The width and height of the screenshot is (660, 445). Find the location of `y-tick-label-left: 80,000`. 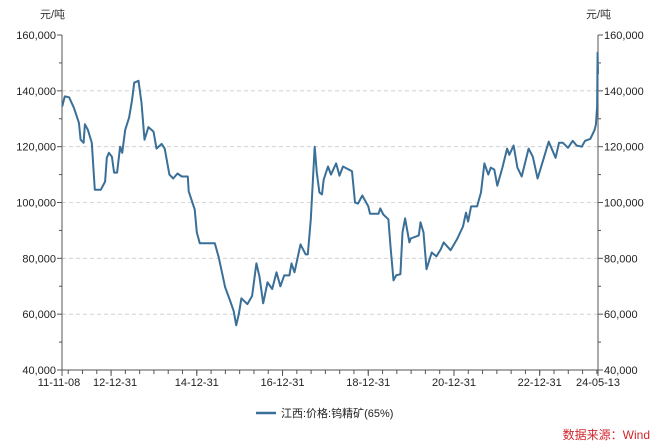

y-tick-label-left: 80,000 is located at coordinates (39, 259).